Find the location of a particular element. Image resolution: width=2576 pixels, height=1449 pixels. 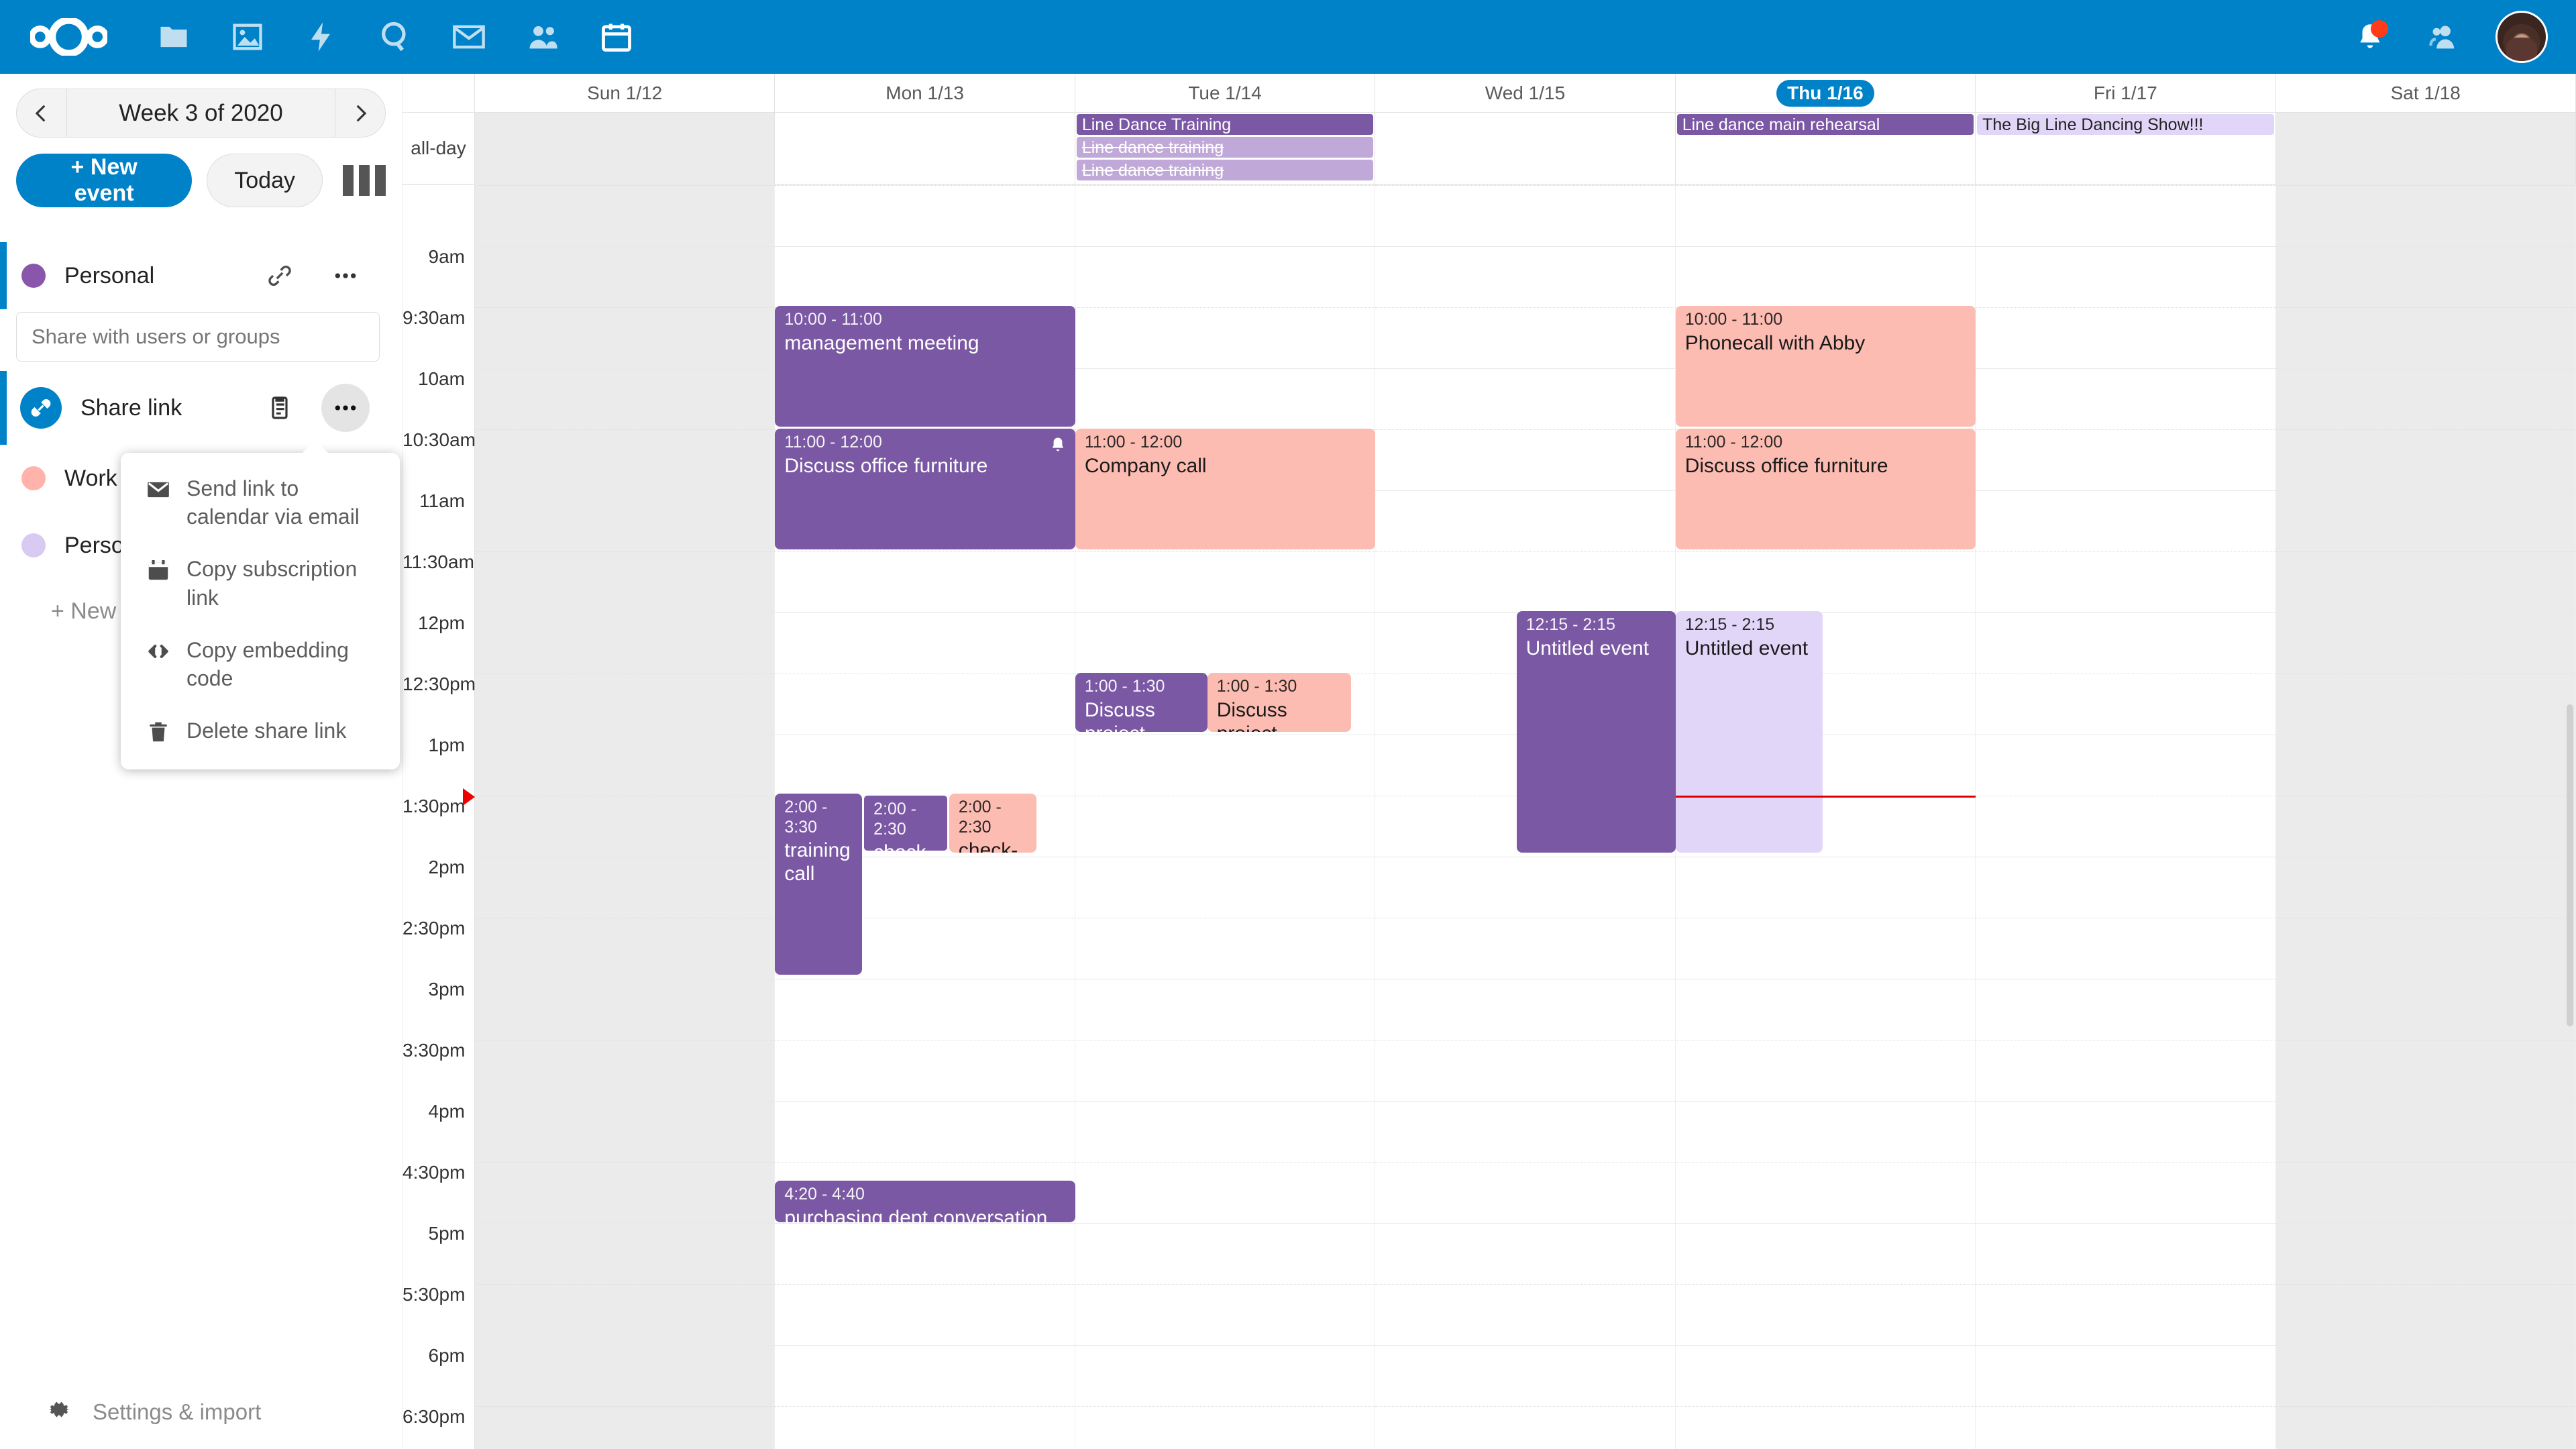

all-day-cell-thu: Line dance main rehearsal is located at coordinates (1826, 148).